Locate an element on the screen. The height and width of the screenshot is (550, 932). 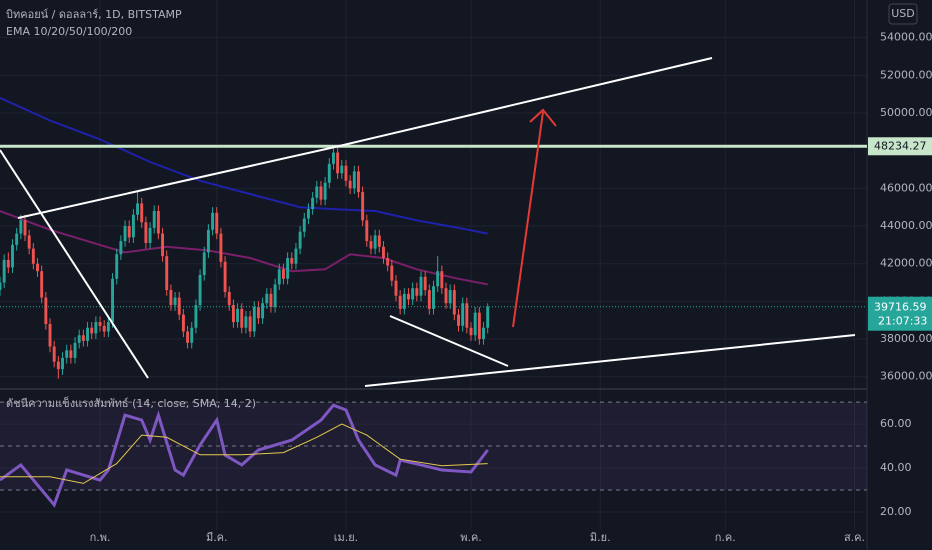
y-tick-label: 54000.00 is located at coordinates (906, 37).